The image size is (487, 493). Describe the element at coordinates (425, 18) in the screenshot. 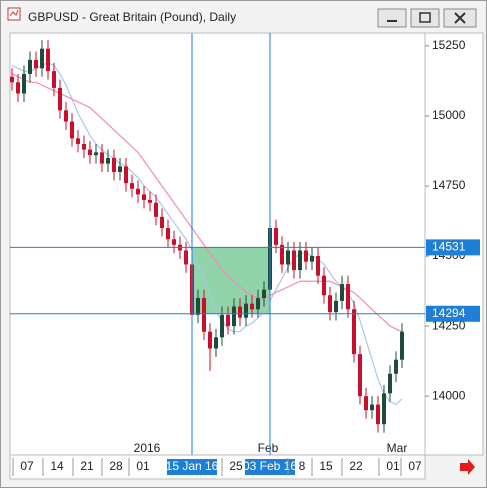

I see `maximize-button` at that location.